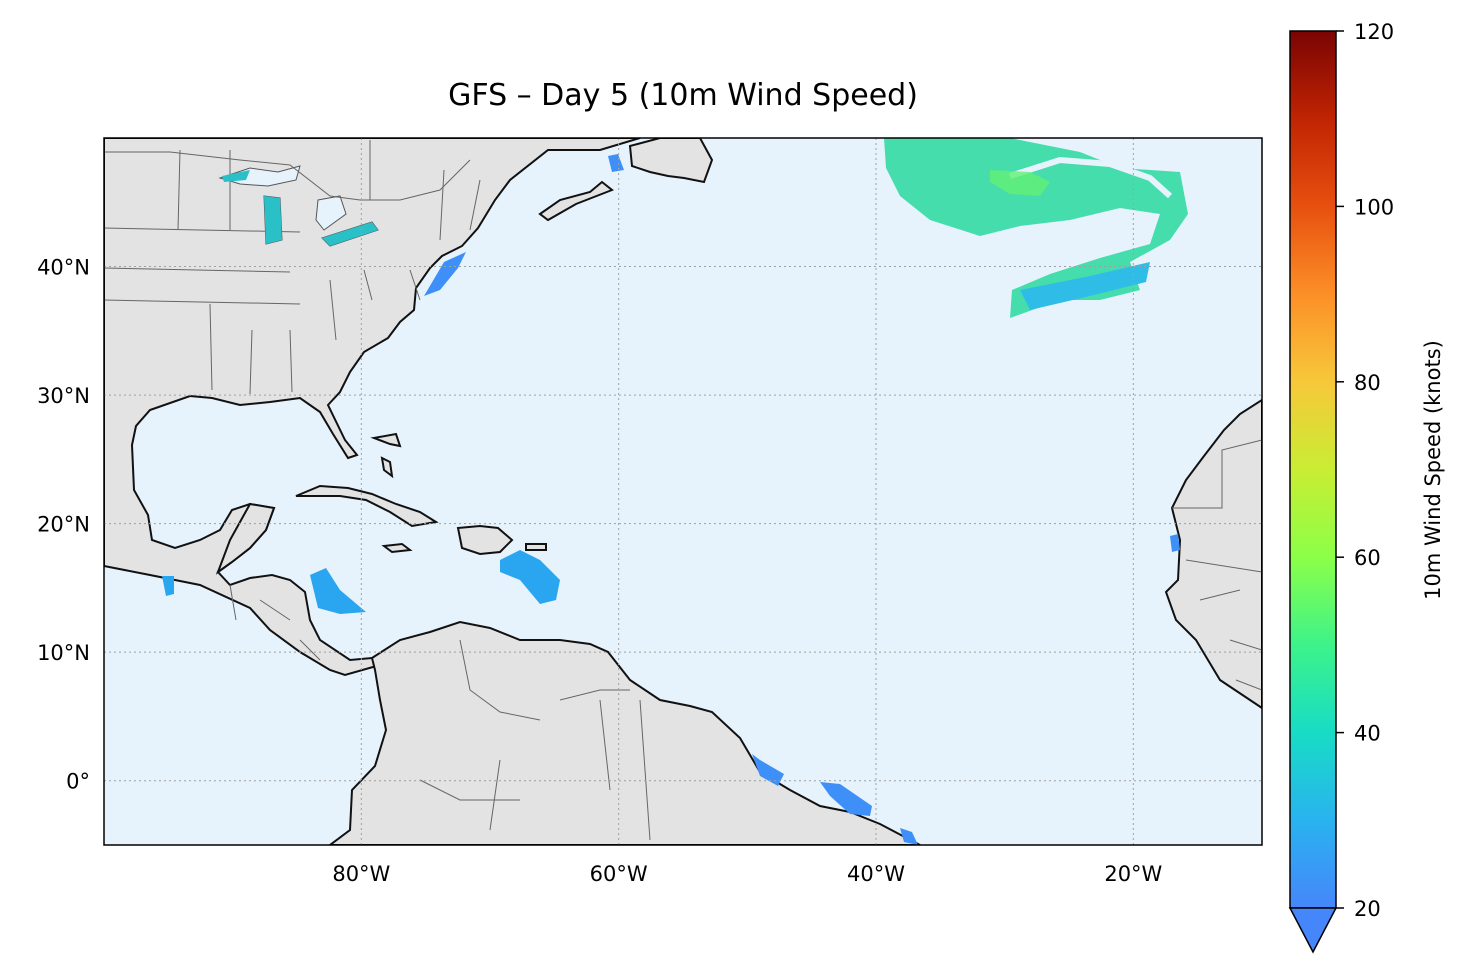 The image size is (1467, 974). I want to click on latitude-tick-label: 40°N, so click(63, 268).